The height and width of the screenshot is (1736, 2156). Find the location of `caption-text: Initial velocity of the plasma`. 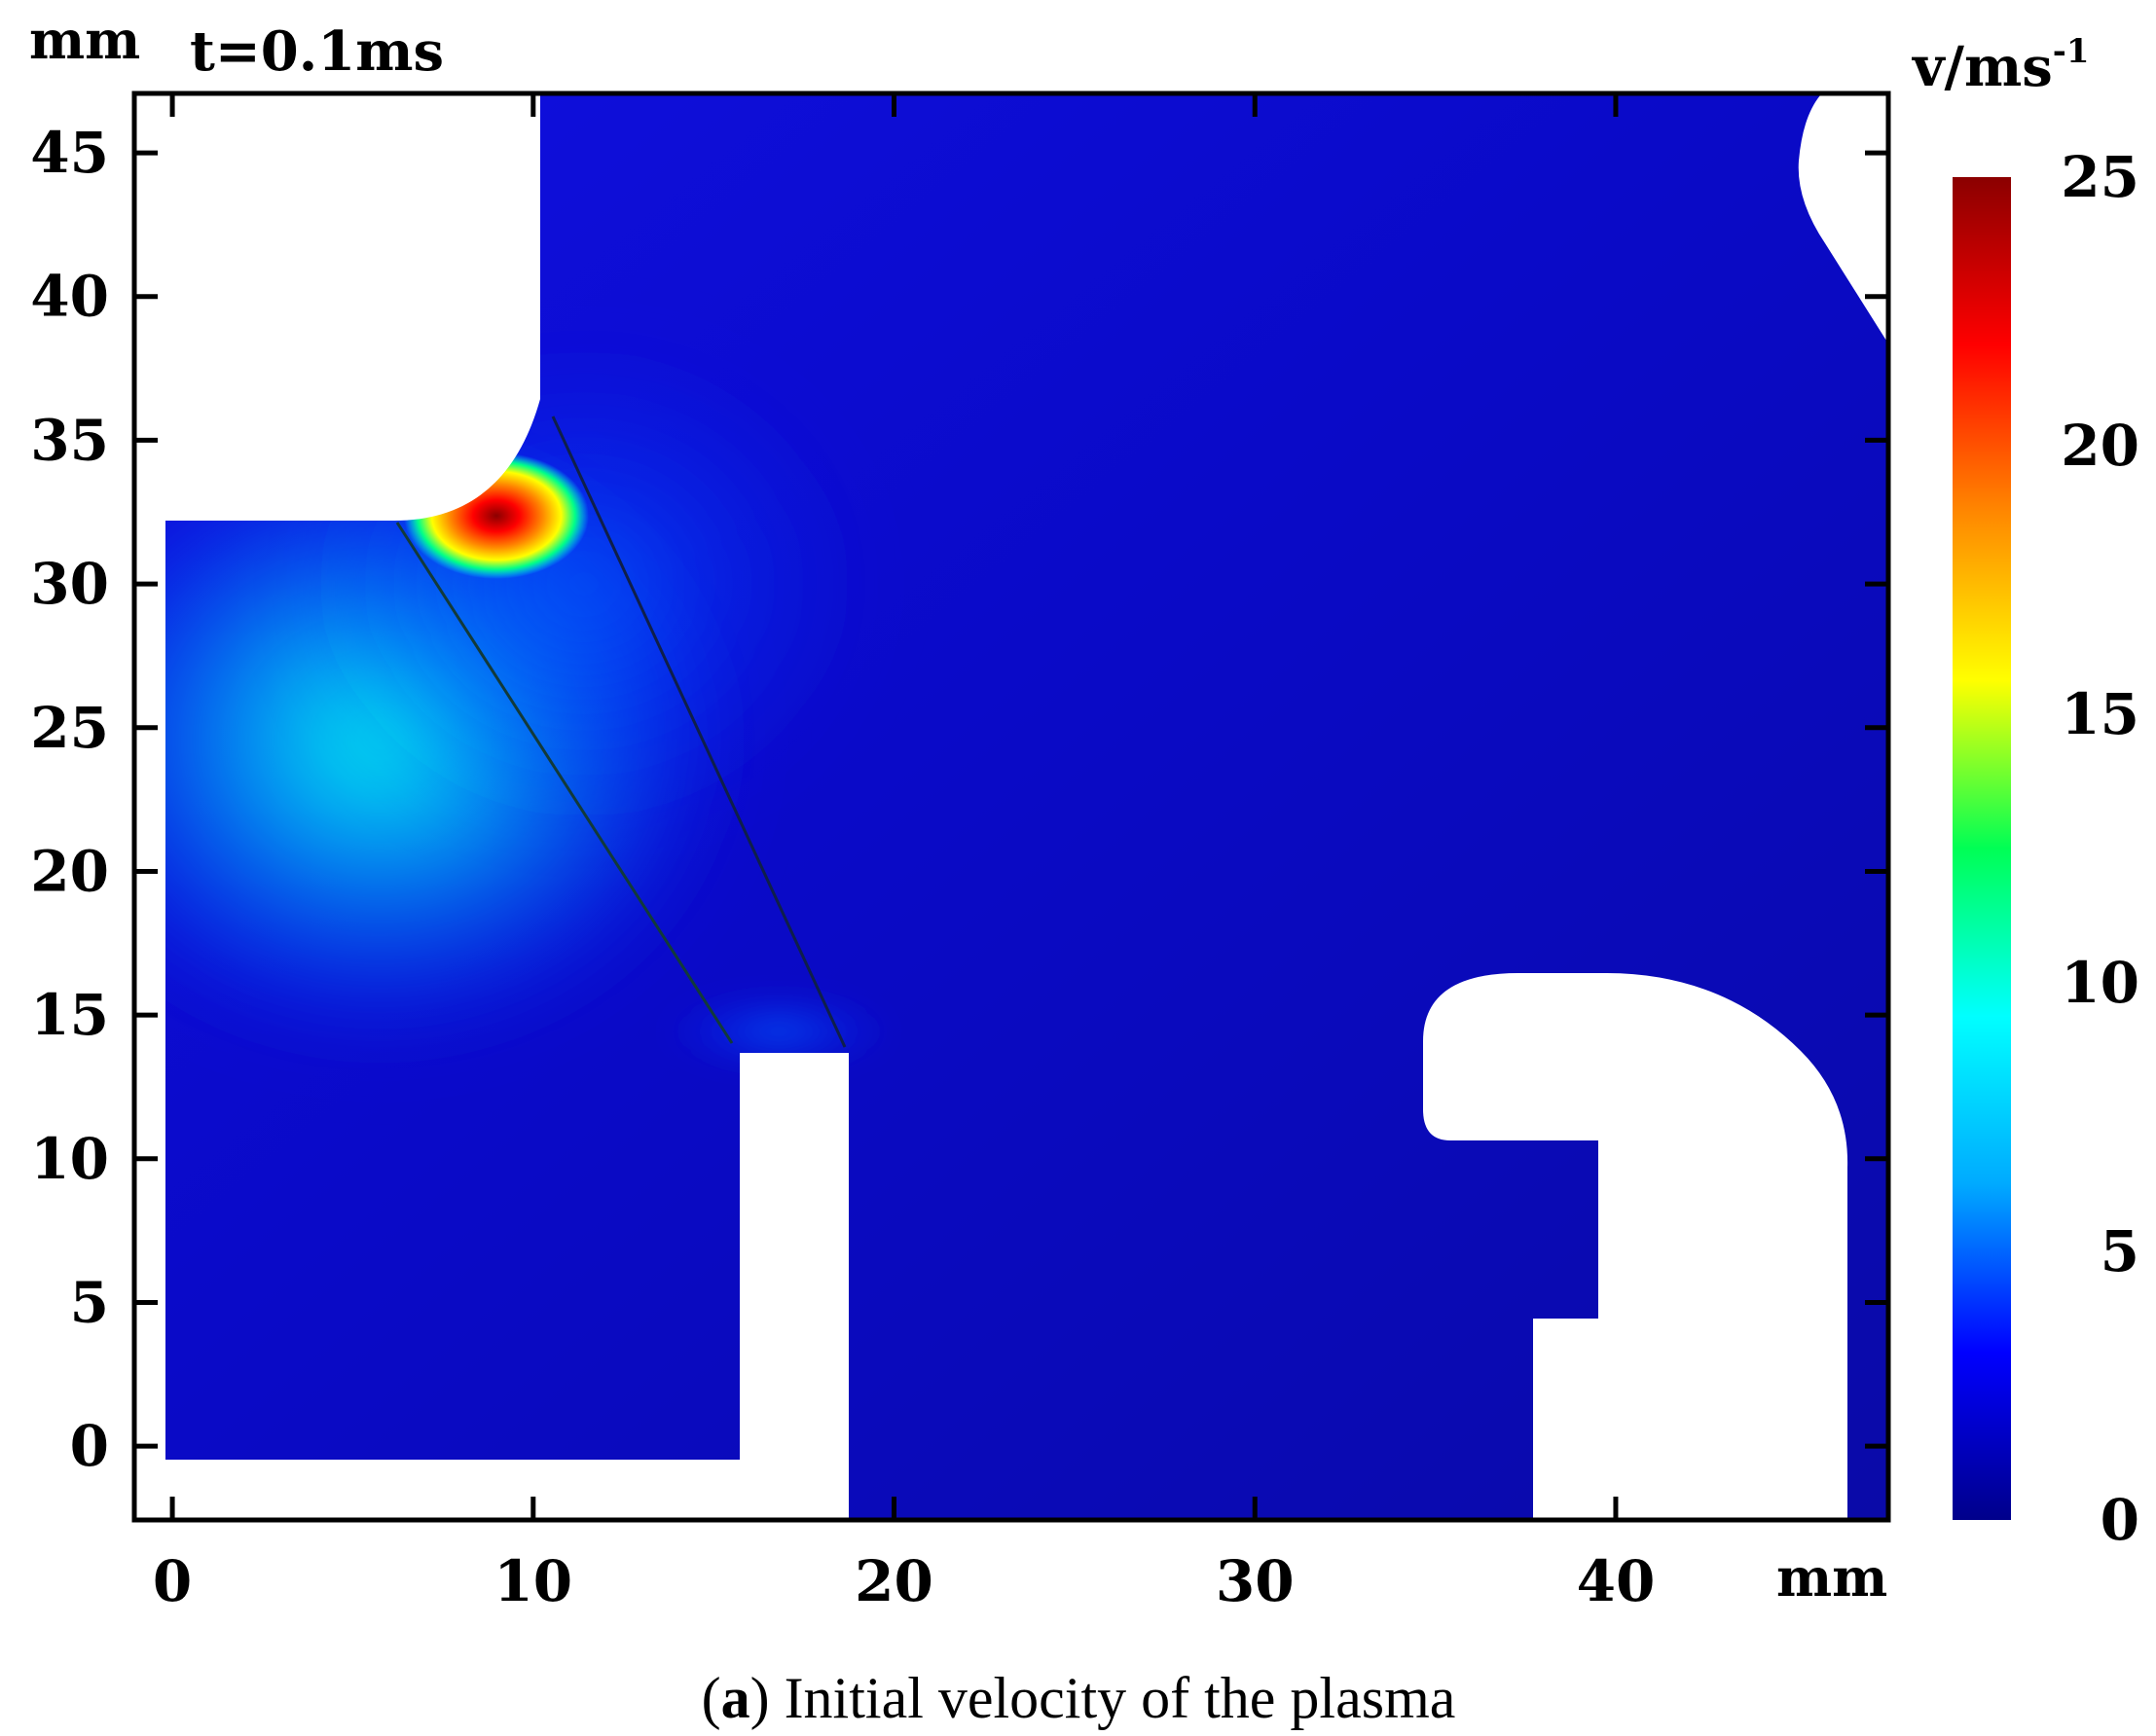

caption-text: Initial velocity of the plasma is located at coordinates (1113, 1698).